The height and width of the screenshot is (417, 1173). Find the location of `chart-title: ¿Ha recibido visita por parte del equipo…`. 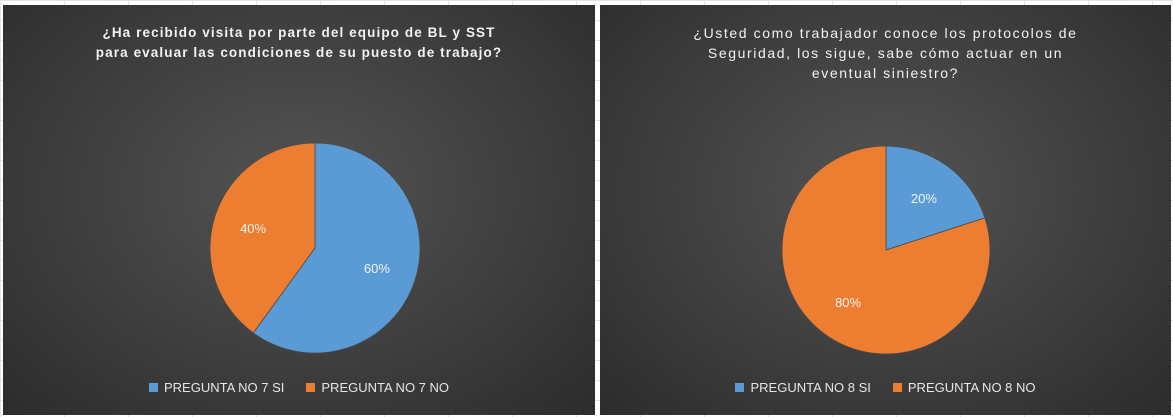

chart-title: ¿Ha recibido visita por parte del equipo… is located at coordinates (299, 42).